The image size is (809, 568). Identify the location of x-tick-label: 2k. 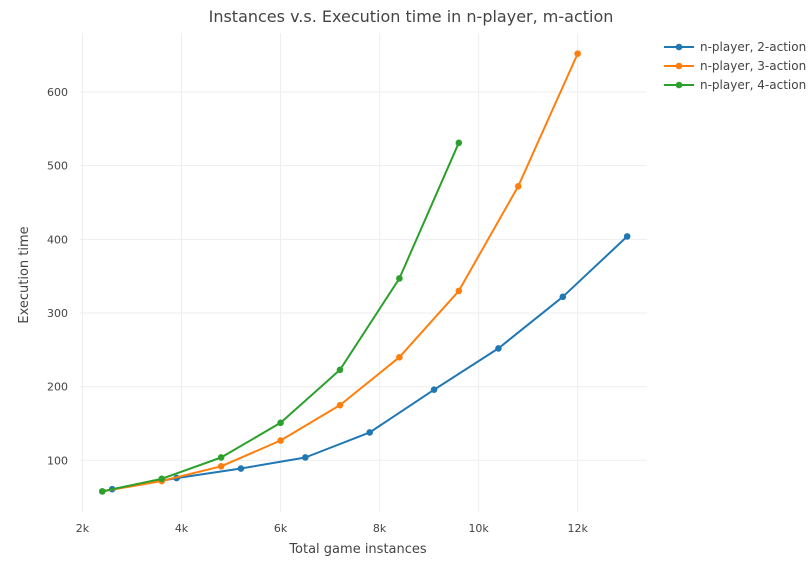
(83, 528).